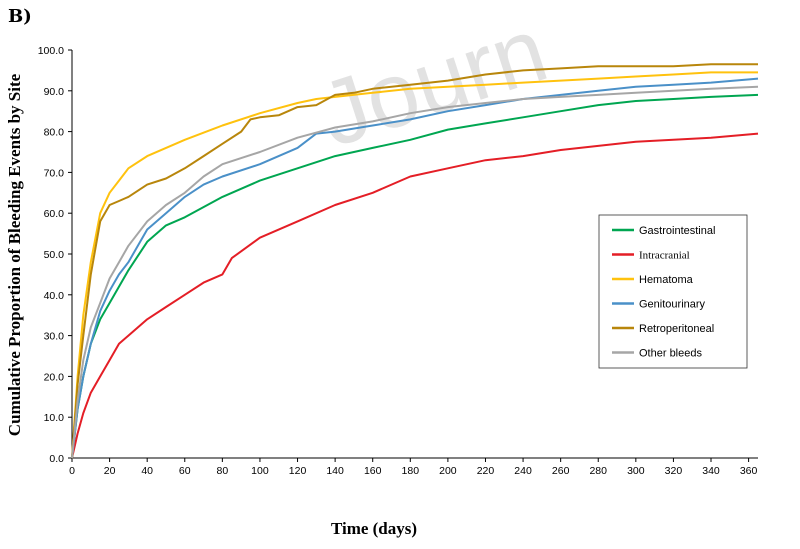 This screenshot has width=800, height=549. Describe the element at coordinates (374, 528) in the screenshot. I see `x-axis-title: Time (days)` at that location.